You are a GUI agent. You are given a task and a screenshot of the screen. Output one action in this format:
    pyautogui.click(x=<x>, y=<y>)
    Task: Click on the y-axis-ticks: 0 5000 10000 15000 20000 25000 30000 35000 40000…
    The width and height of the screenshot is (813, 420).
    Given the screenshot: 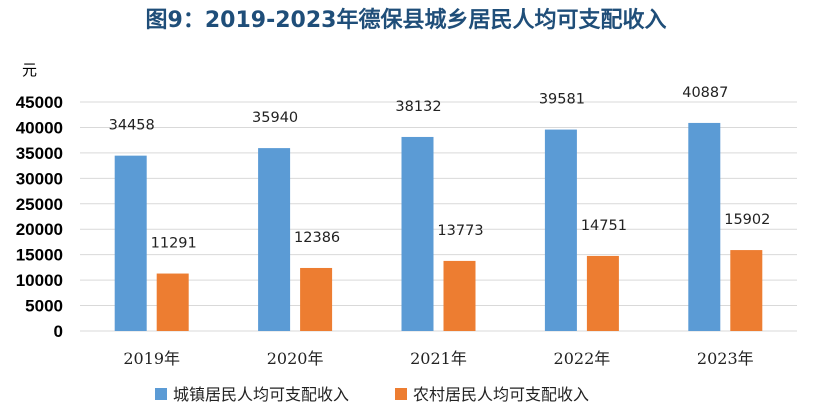 What is the action you would take?
    pyautogui.click(x=39, y=217)
    